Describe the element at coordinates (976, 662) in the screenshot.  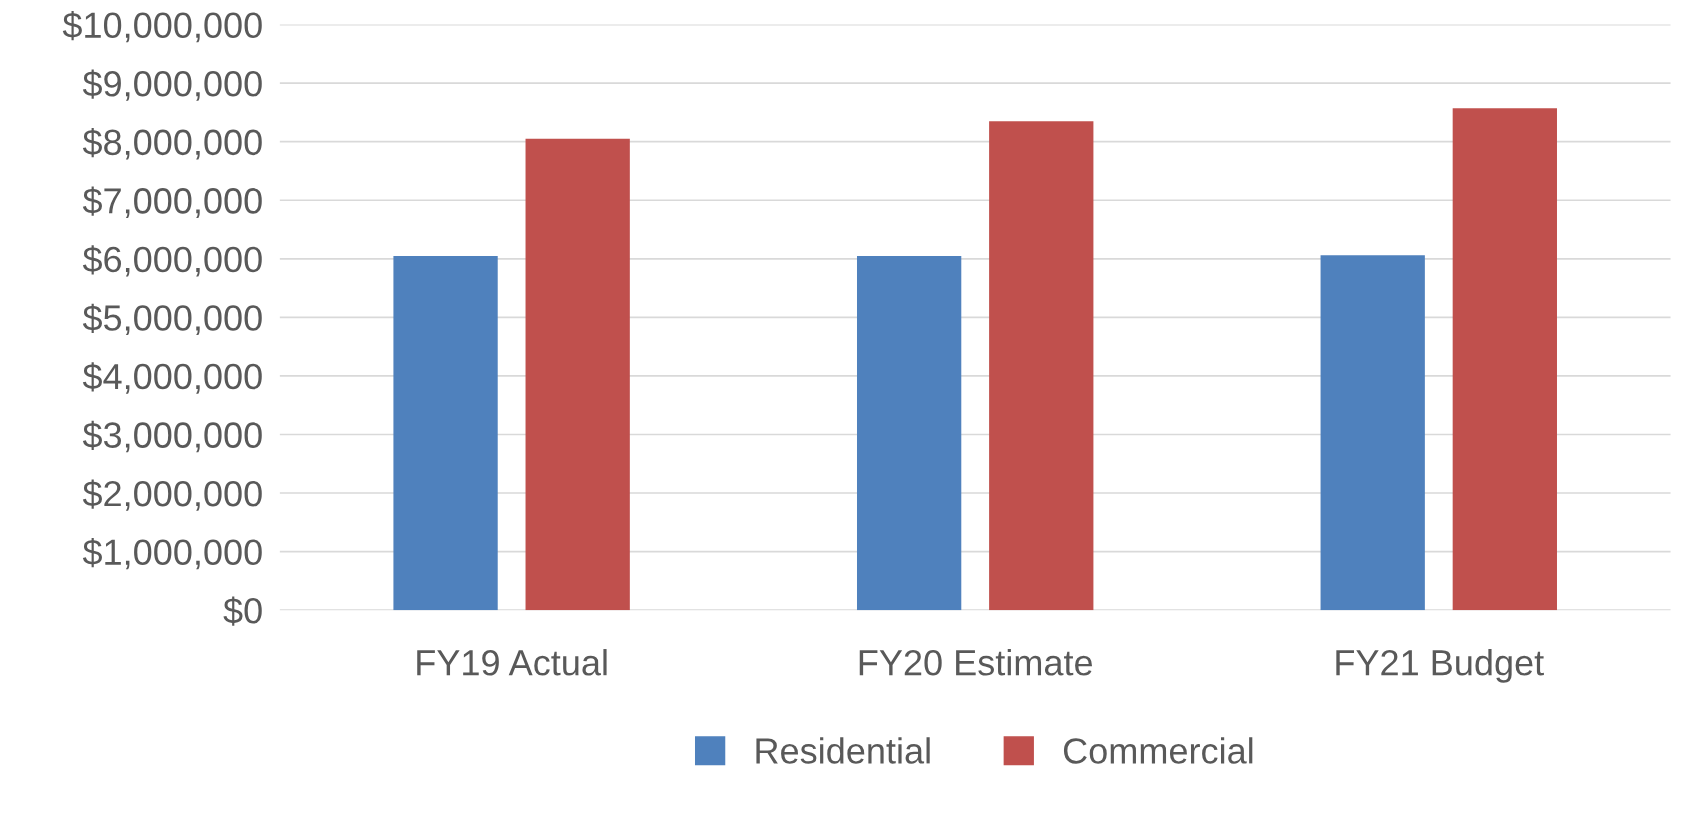
I see `x-tick-label: FY20 Estimate` at that location.